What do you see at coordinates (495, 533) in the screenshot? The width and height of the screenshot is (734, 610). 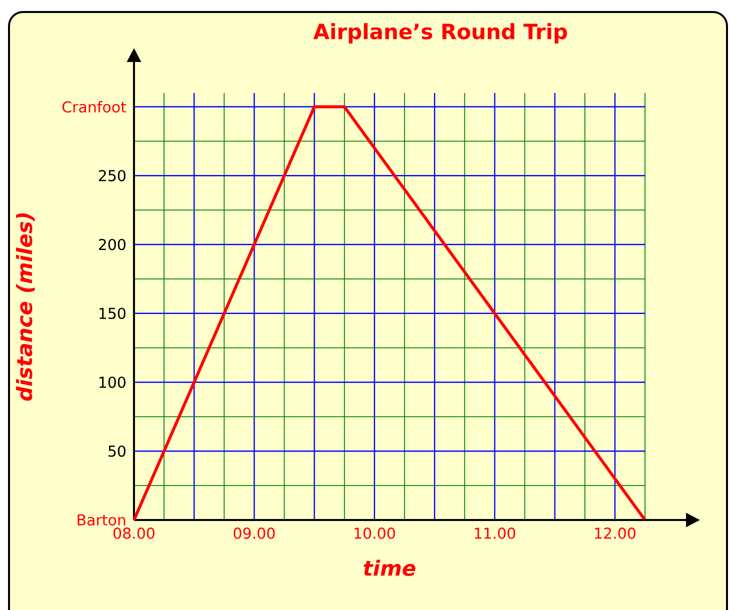 I see `x-tick-label: 11.00` at bounding box center [495, 533].